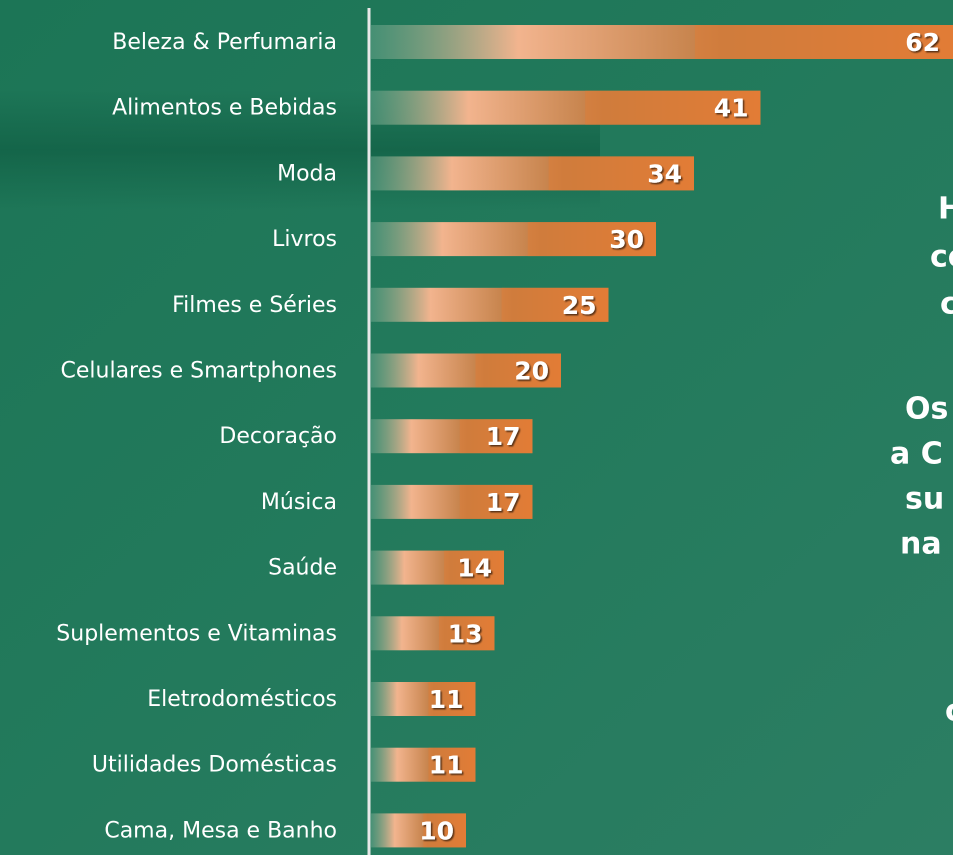 This screenshot has width=953, height=855. I want to click on category-label: Livros, so click(304, 239).